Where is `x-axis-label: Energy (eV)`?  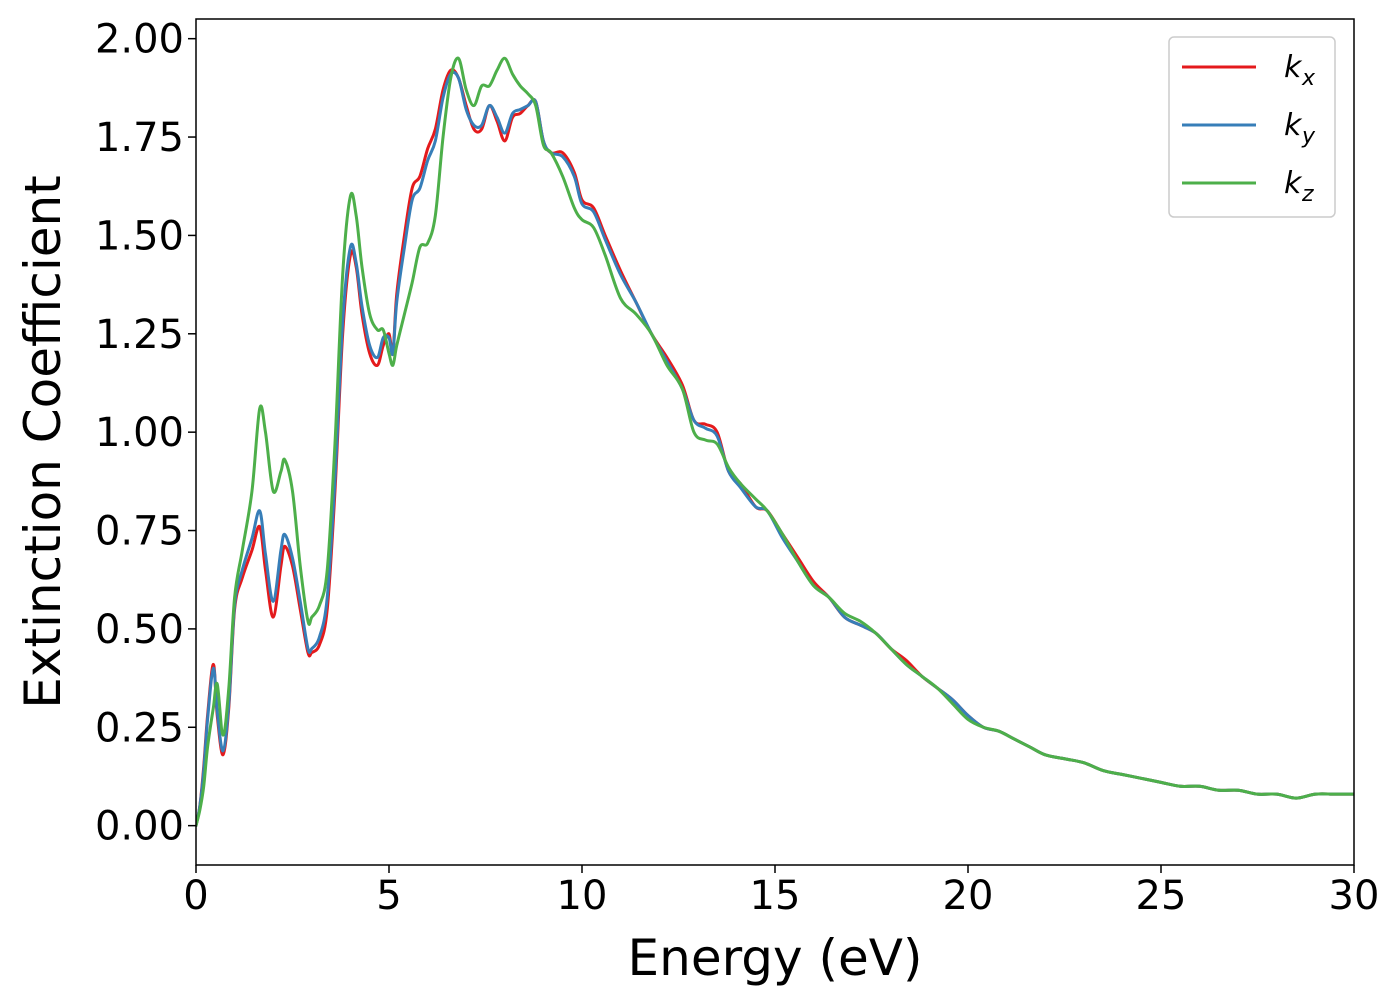
x-axis-label: Energy (eV) is located at coordinates (775, 958).